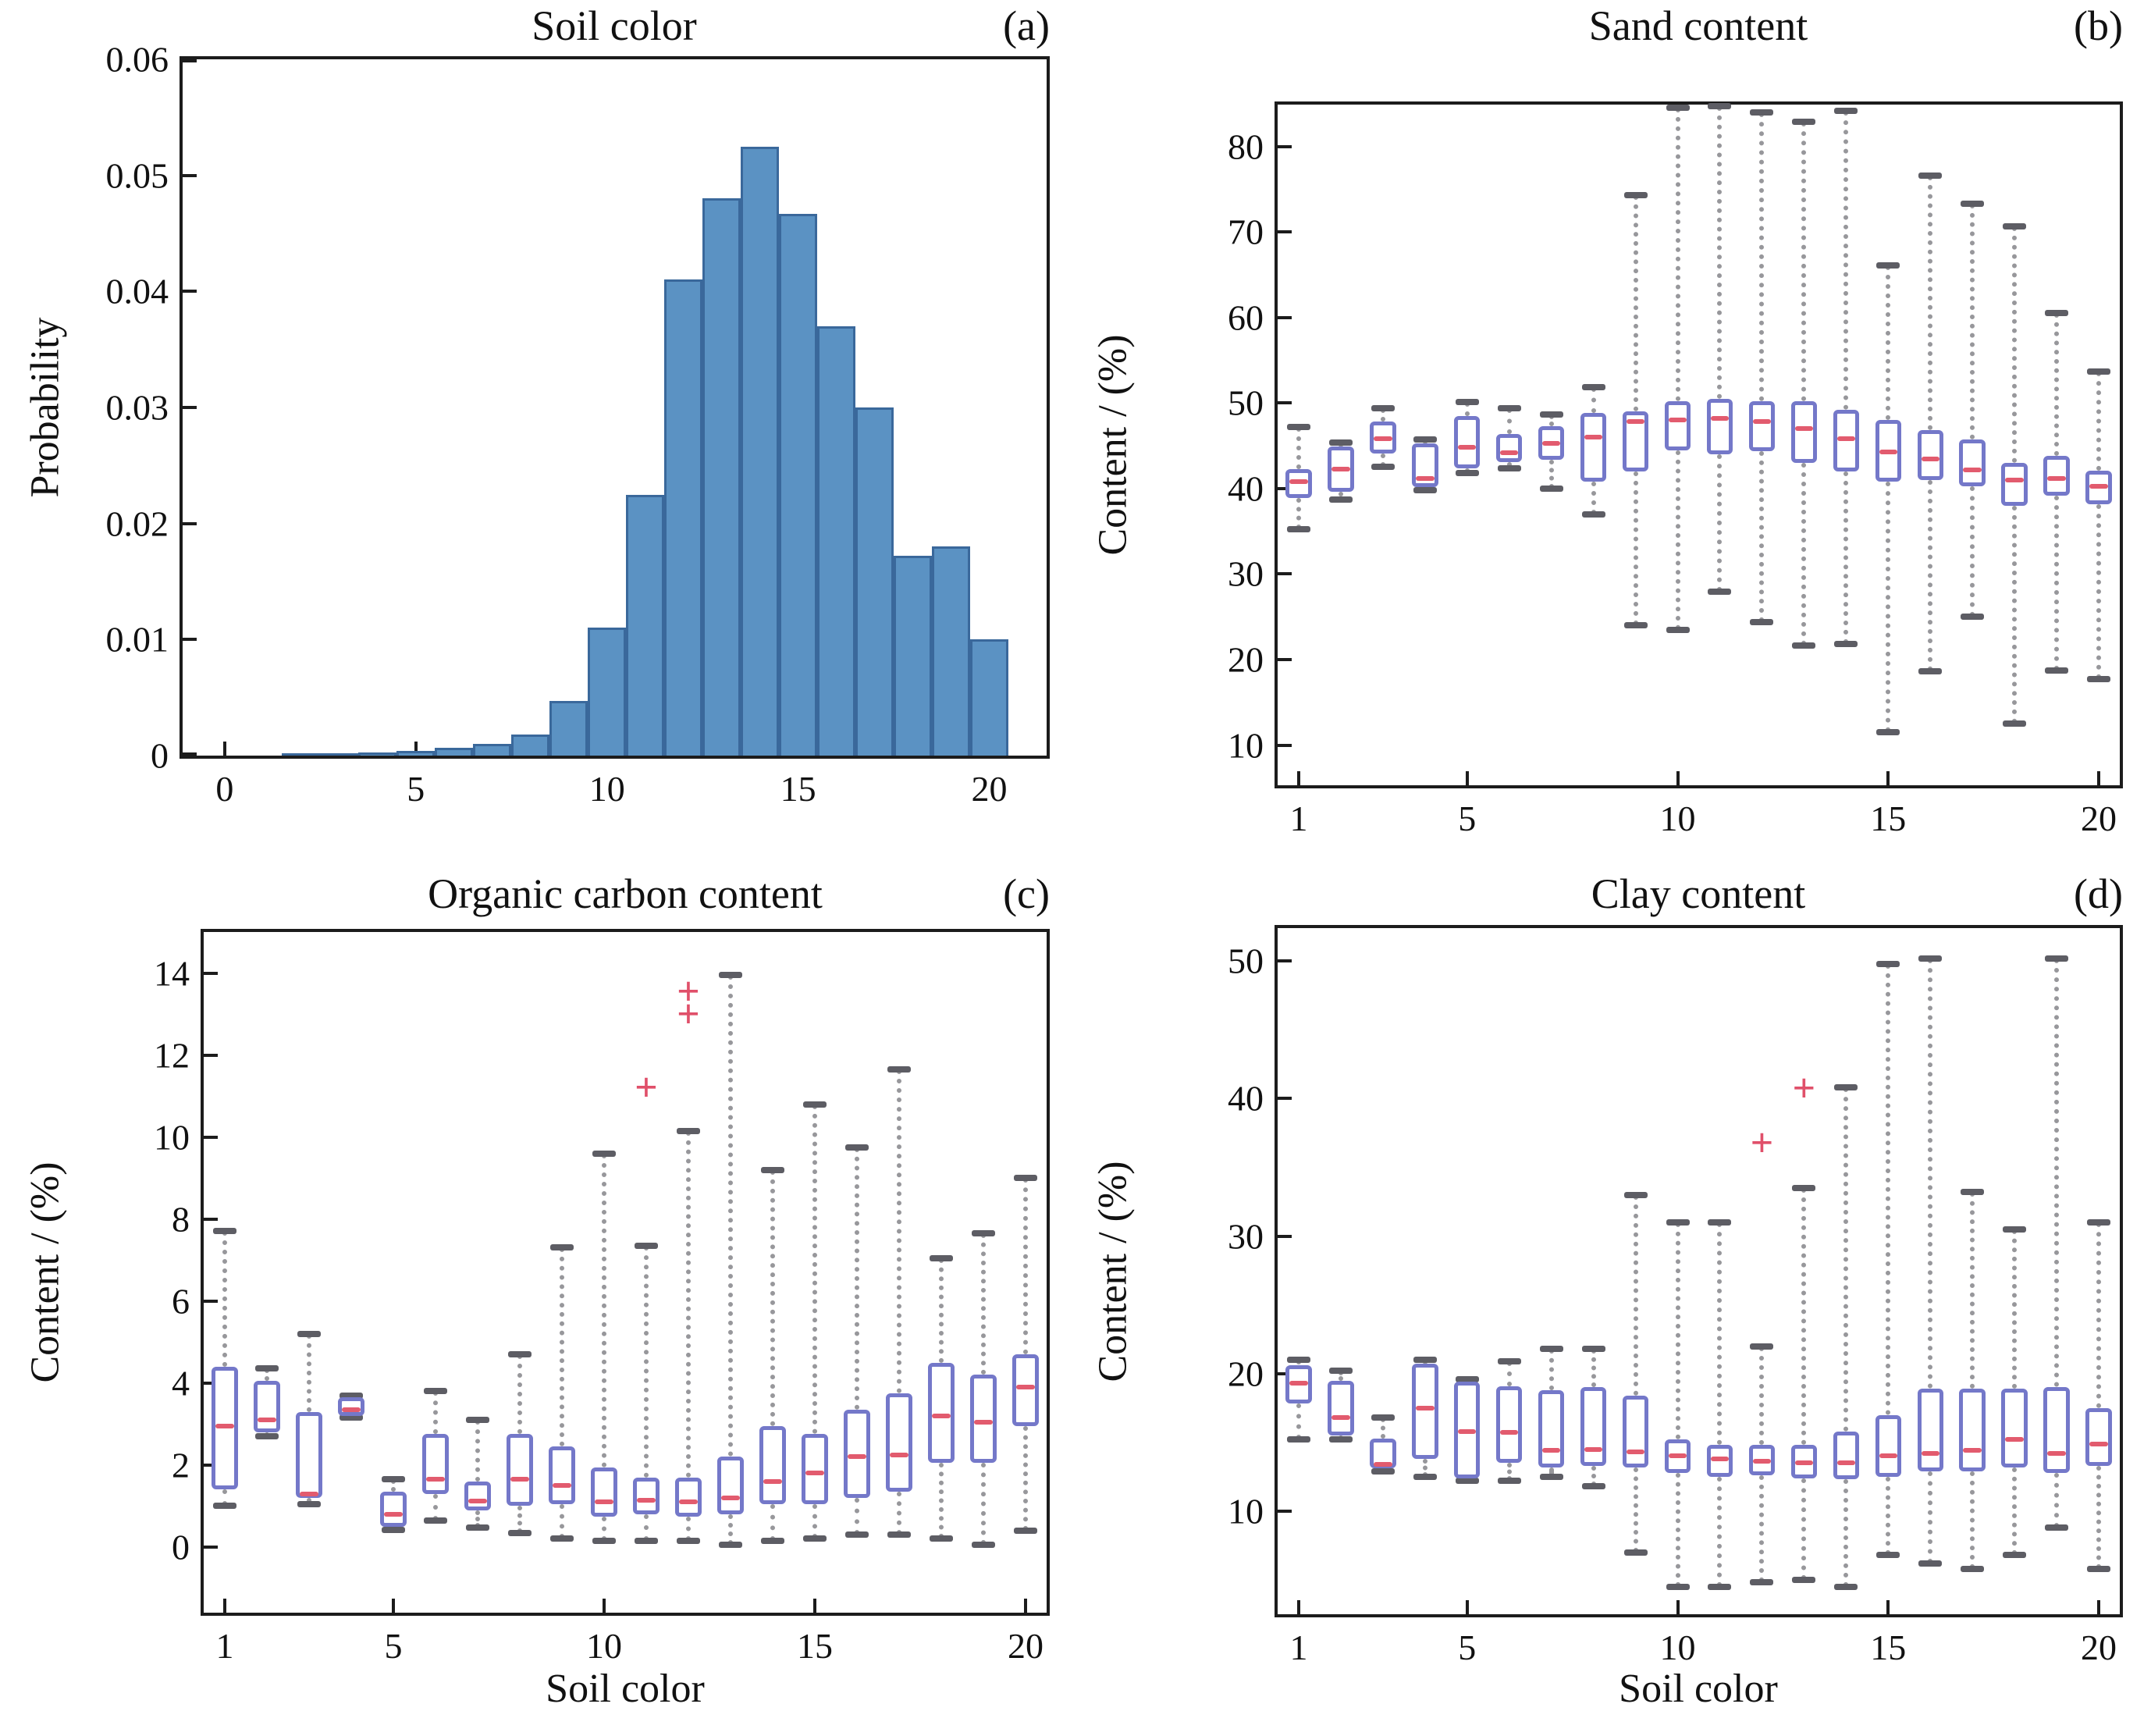  I want to click on outlier-marker: +, so click(1762, 1144).